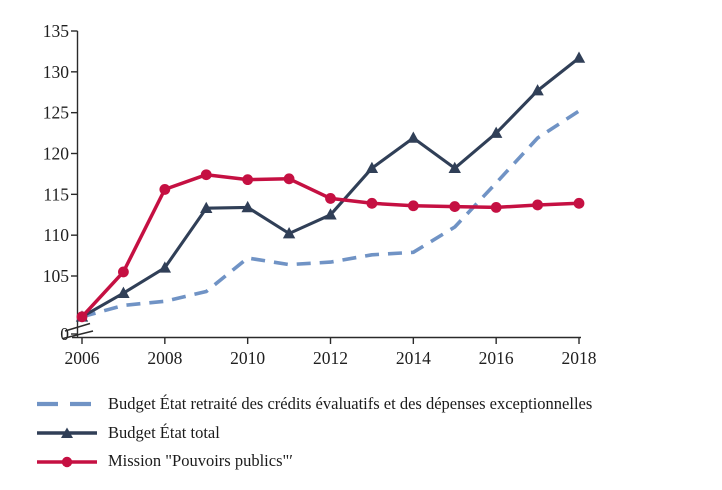 The width and height of the screenshot is (722, 490). What do you see at coordinates (164, 432) in the screenshot?
I see `legend-label-budget-total: Budget État total` at bounding box center [164, 432].